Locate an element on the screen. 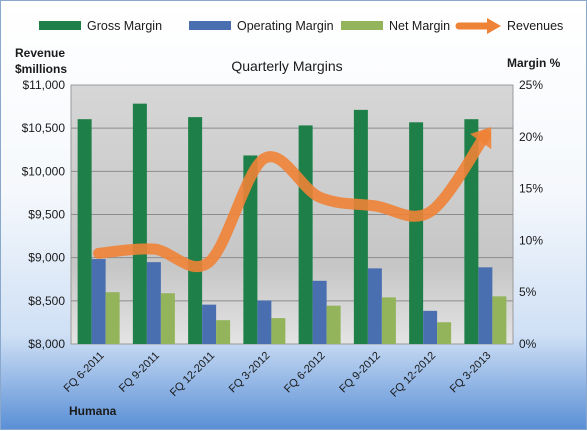 The height and width of the screenshot is (431, 587). left-tick-label: $9,500 is located at coordinates (46, 215).